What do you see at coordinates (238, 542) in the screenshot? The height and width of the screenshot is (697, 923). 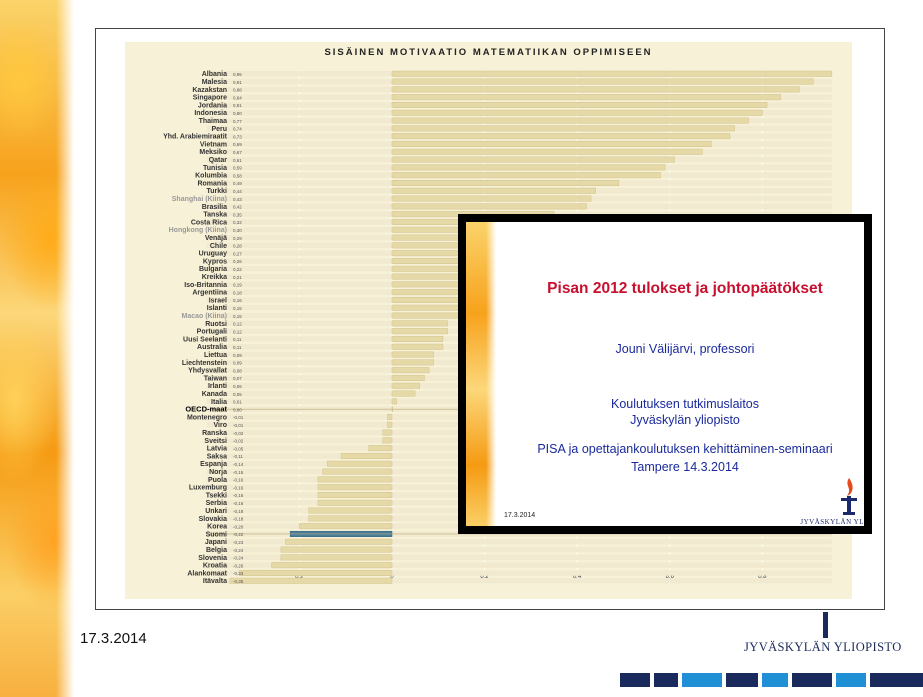 I see `data-label: -0,23` at bounding box center [238, 542].